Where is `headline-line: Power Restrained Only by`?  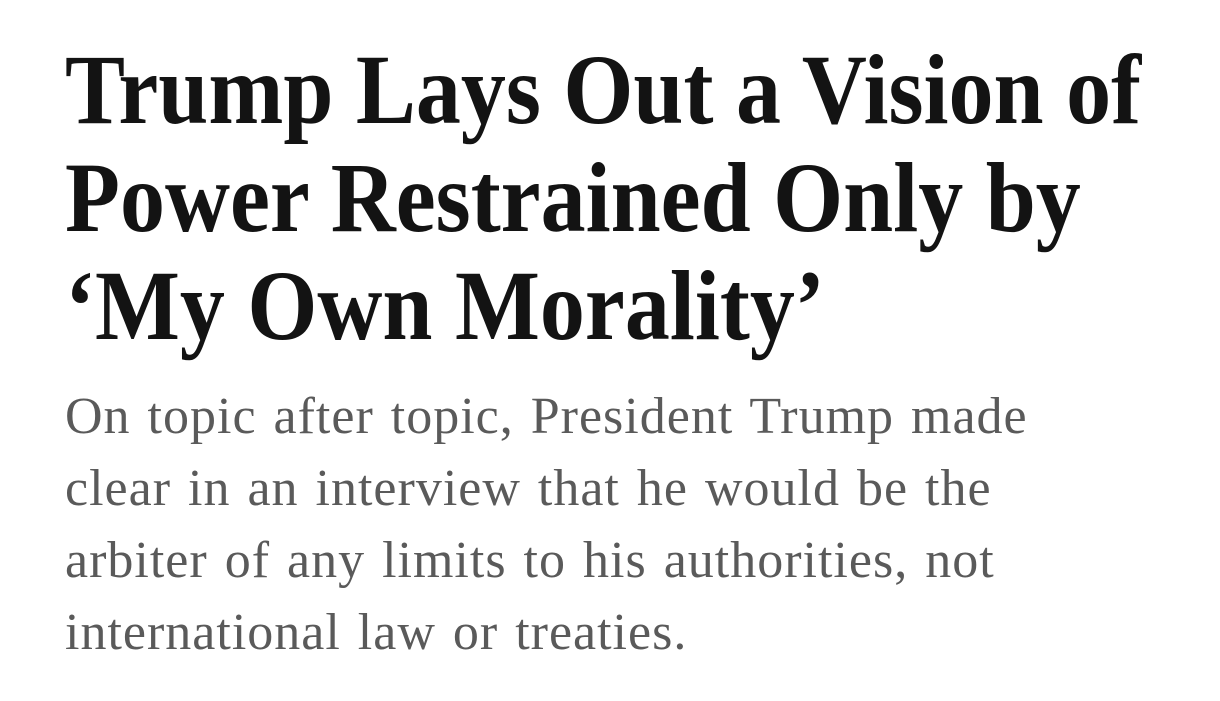
headline-line: Power Restrained Only by is located at coordinates (573, 197).